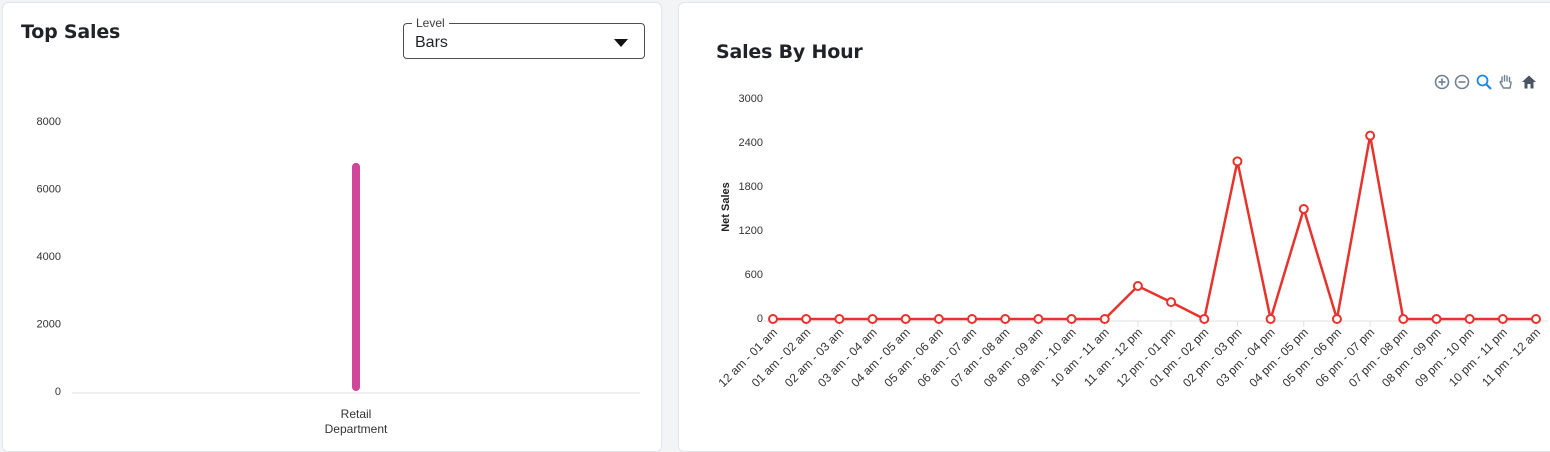 The height and width of the screenshot is (452, 1550). I want to click on line-y-tick-label: 3000, so click(751, 99).